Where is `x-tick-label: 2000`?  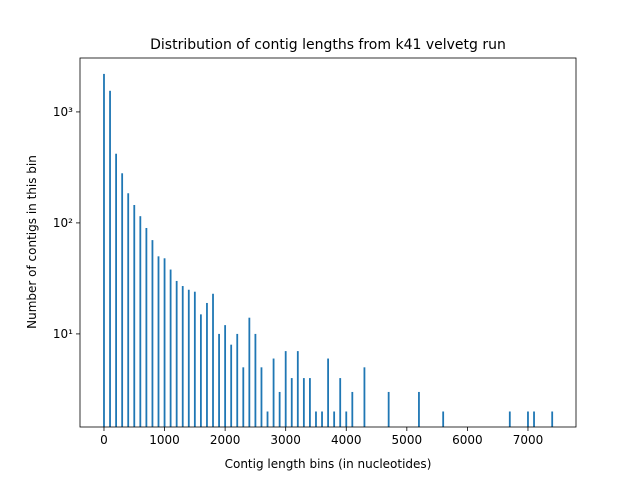
x-tick-label: 2000 is located at coordinates (225, 440).